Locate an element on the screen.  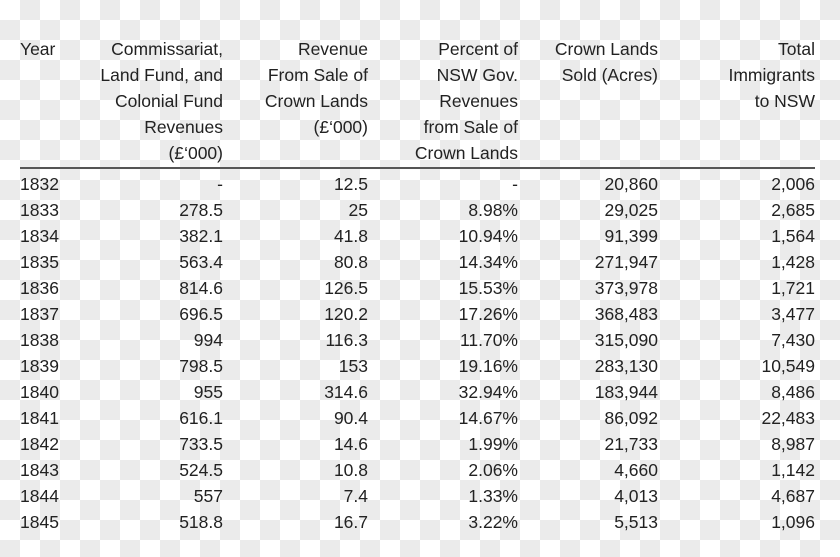
cell-percent: 11.70% is located at coordinates (488, 340).